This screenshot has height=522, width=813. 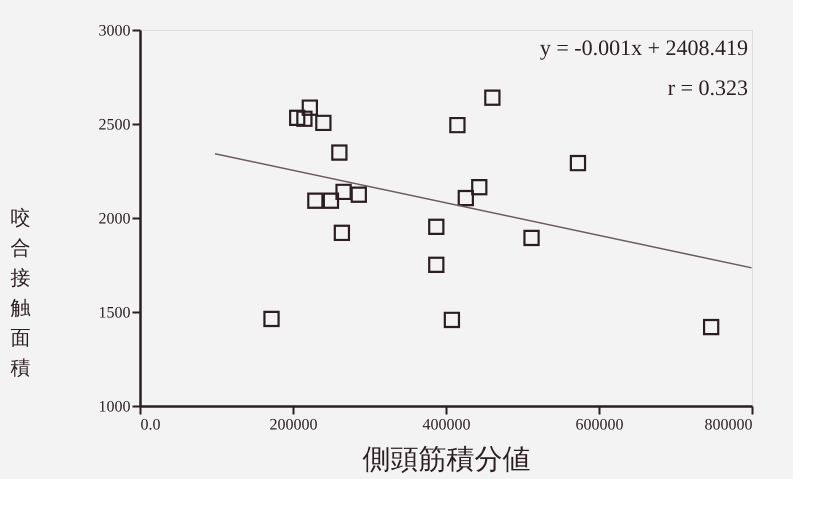 I want to click on y-tick-label: 1500, so click(x=114, y=313).